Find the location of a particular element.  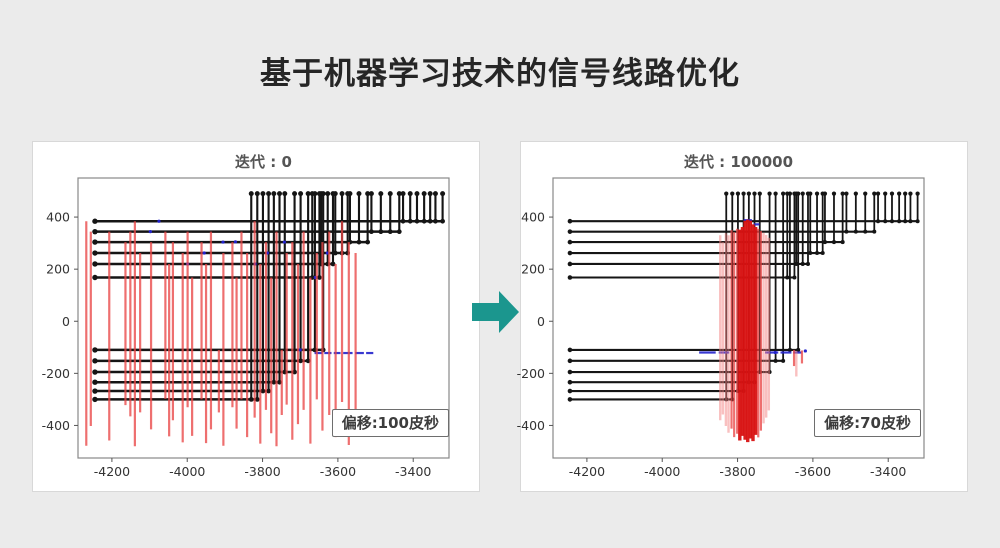

page-title: 基于机器学习技术的信号线路优化 is located at coordinates (500, 74).